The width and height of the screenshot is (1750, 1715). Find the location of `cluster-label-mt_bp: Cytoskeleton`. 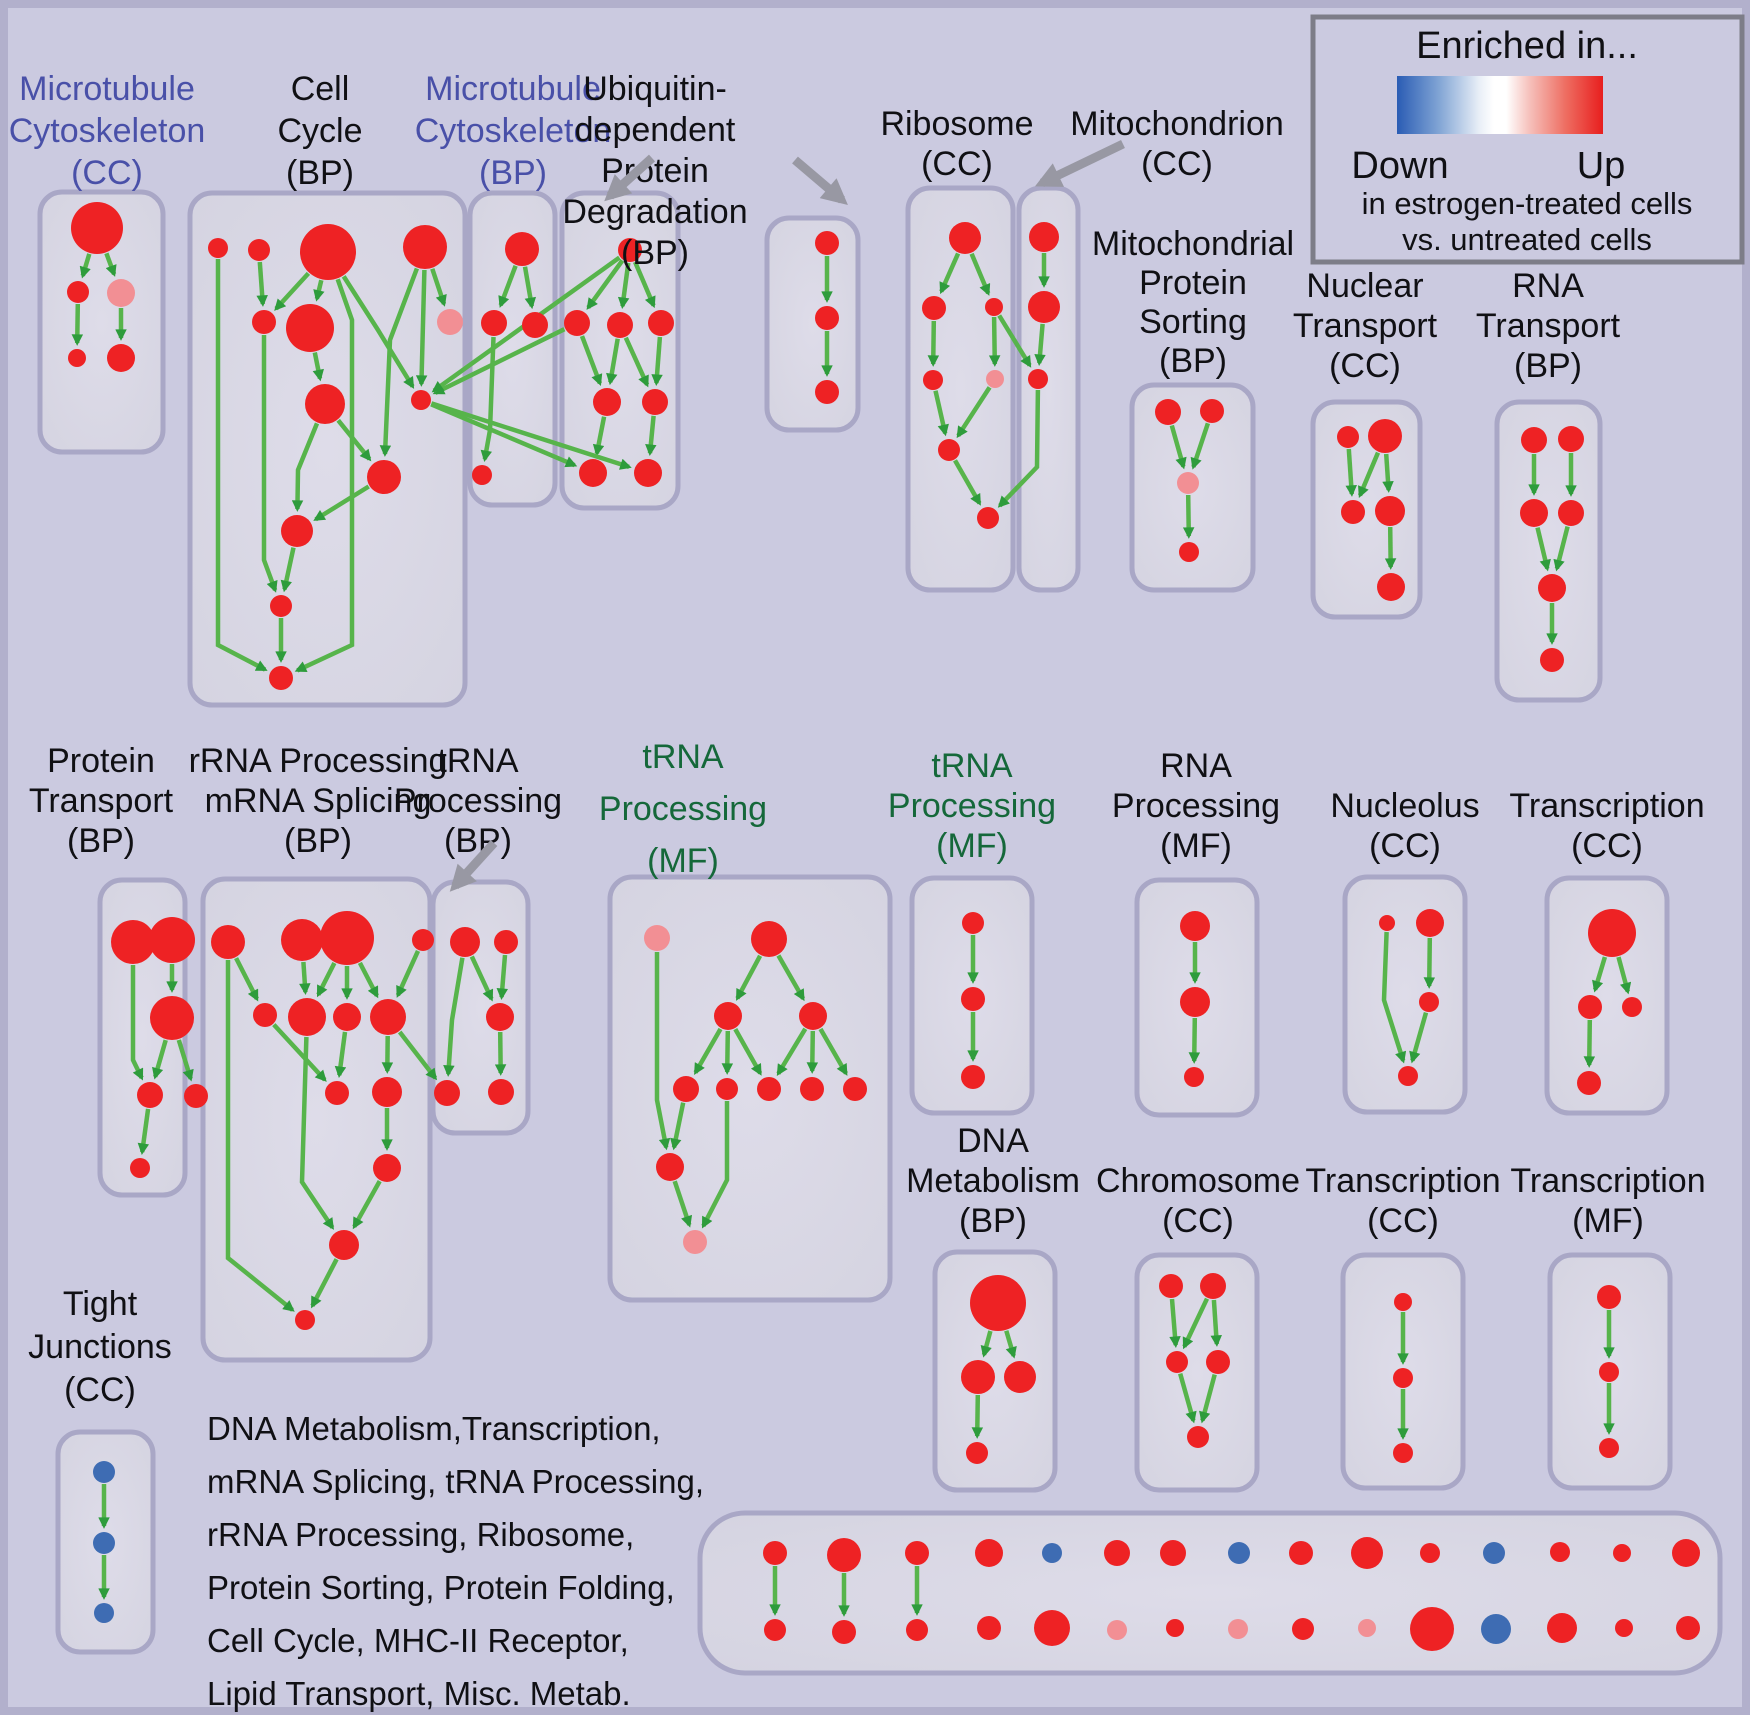

cluster-label-mt_bp: Cytoskeleton is located at coordinates (513, 131).